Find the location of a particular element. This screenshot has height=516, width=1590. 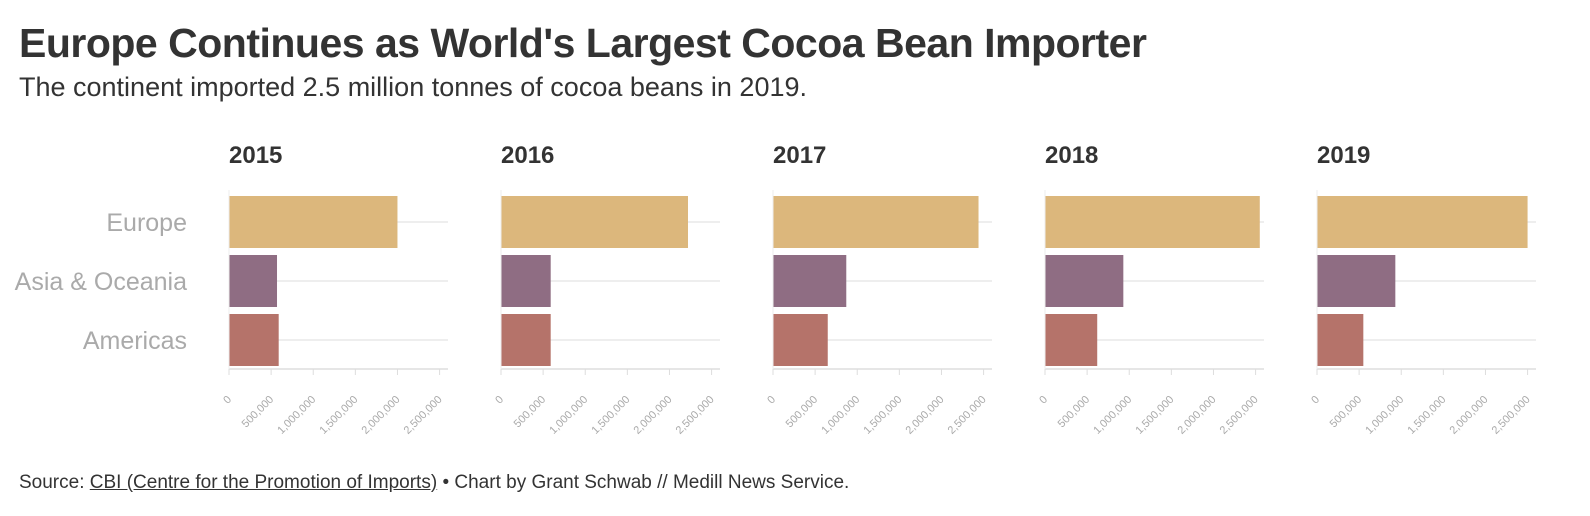

panel-title: 2019 is located at coordinates (1343, 155).